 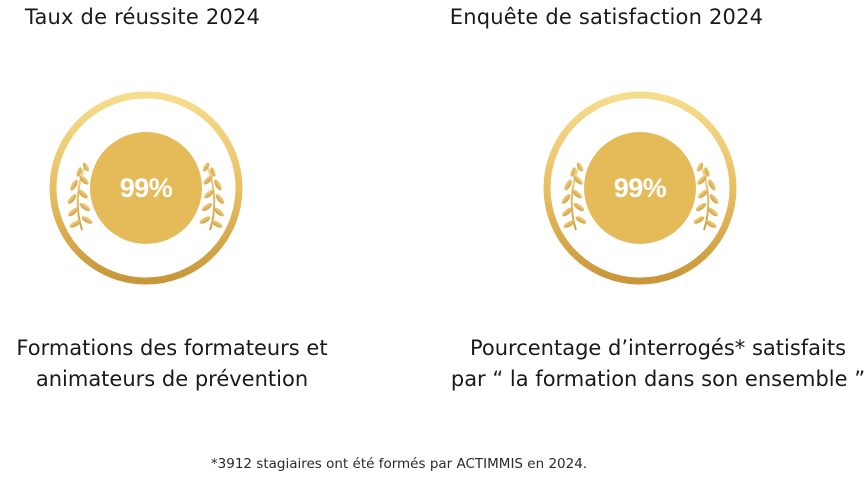 I want to click on success-rate-medal: 99%, so click(x=146, y=188).